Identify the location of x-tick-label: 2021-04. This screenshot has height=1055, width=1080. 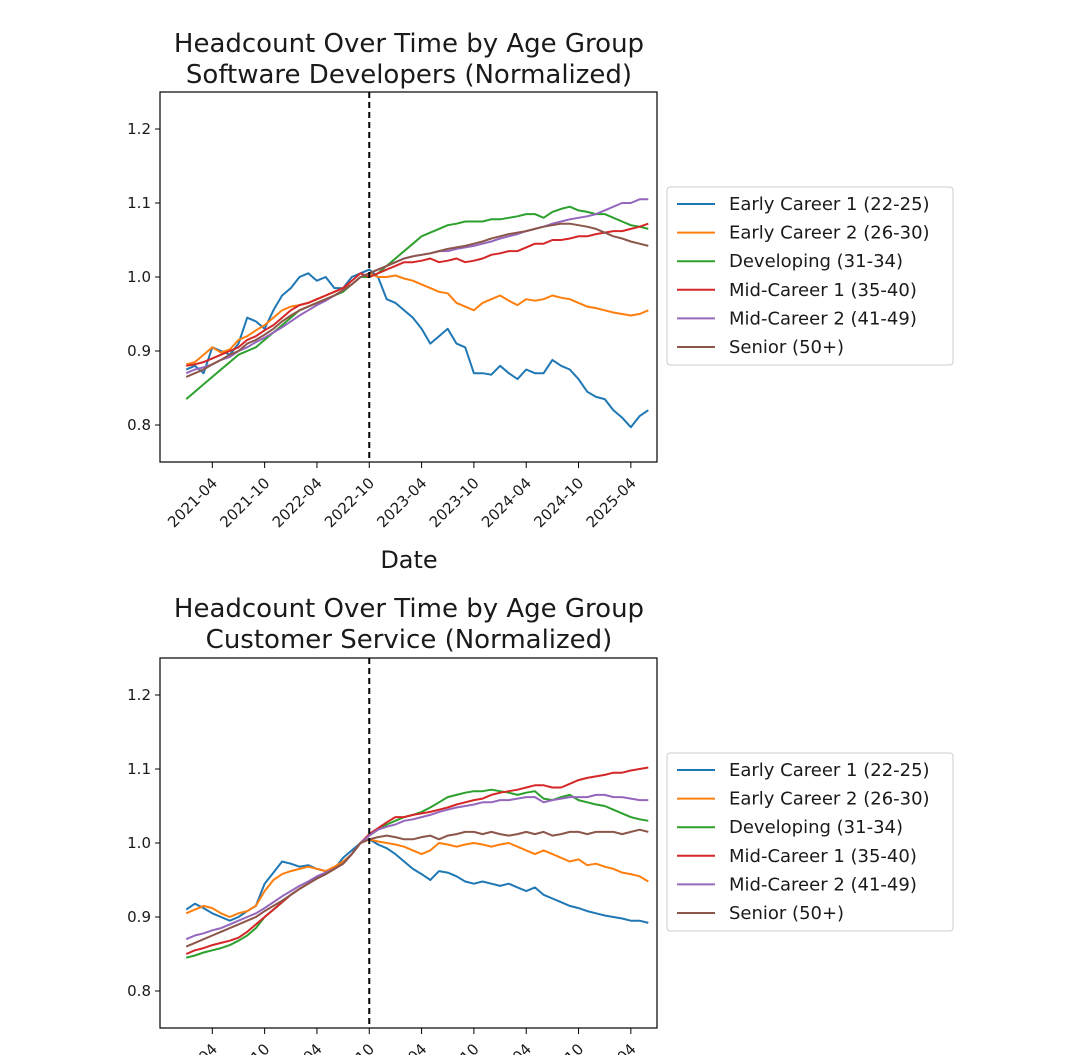
(192, 502).